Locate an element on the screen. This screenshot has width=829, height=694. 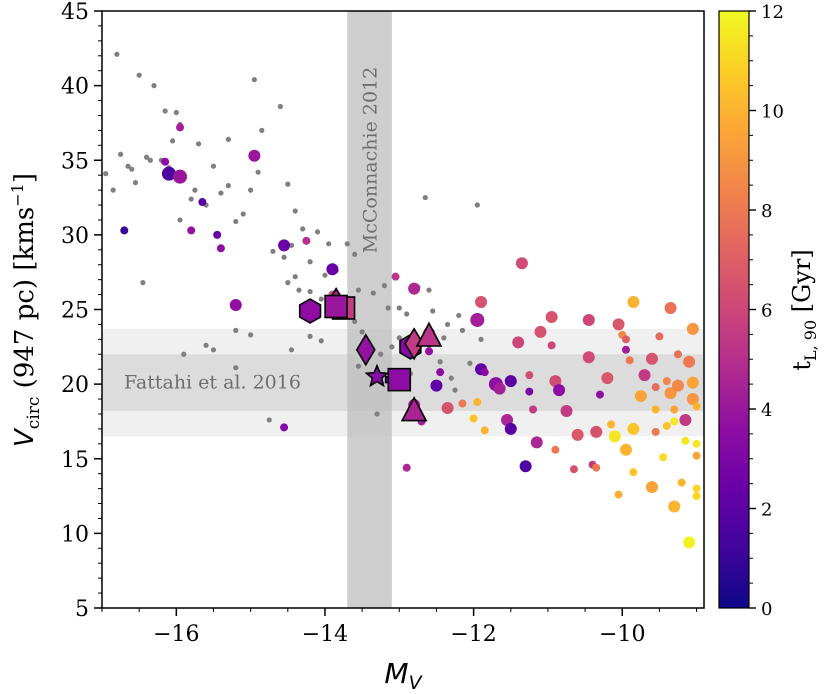
y-tick-label: 20 is located at coordinates (75, 385).